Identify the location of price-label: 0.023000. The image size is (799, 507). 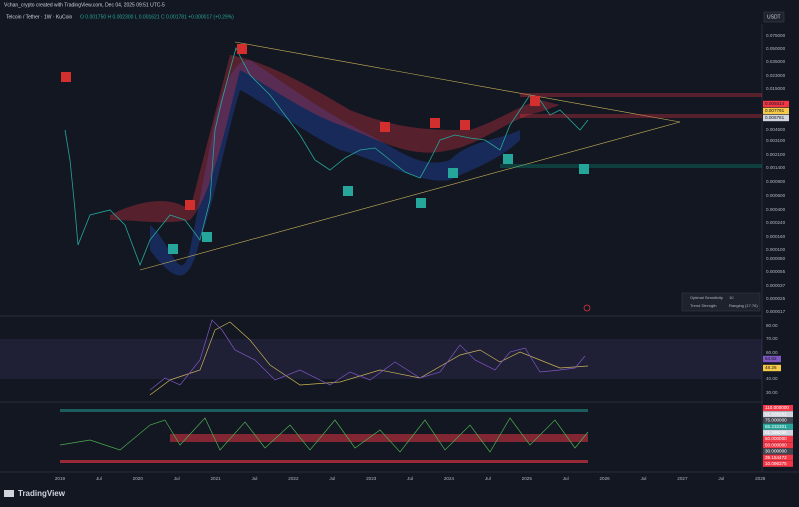
(776, 75).